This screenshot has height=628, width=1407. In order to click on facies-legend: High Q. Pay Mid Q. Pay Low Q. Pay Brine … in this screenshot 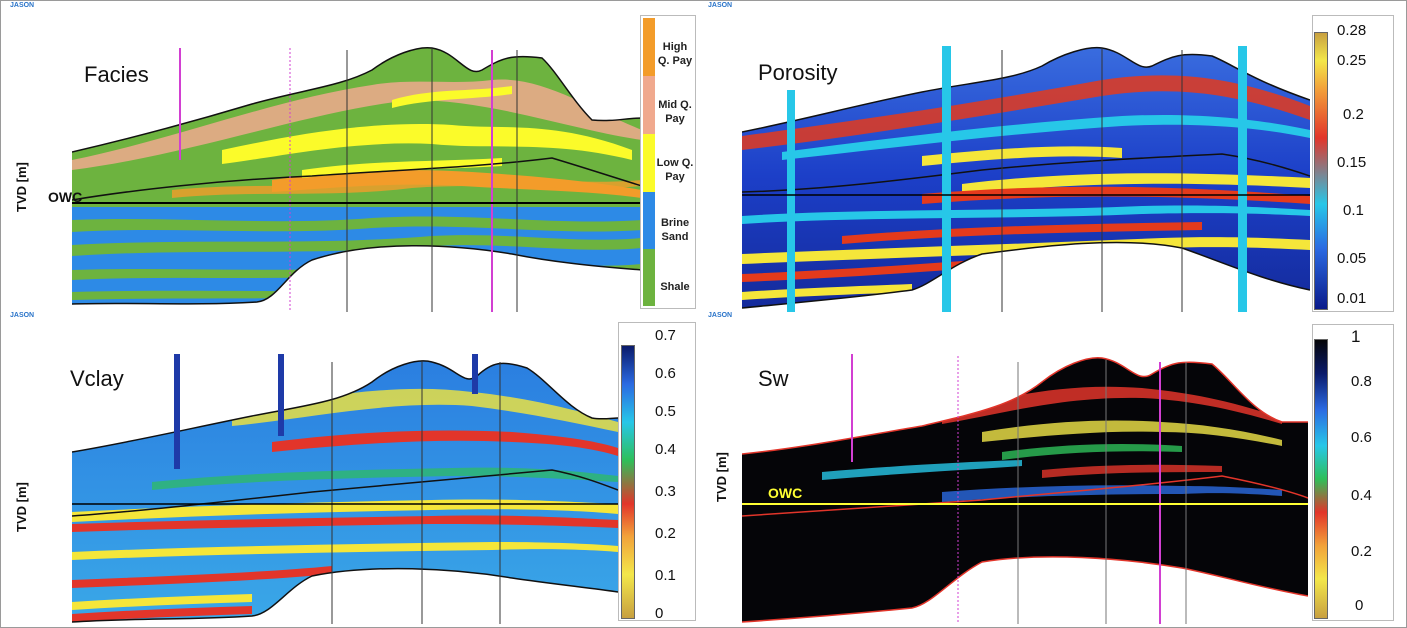, I will do `click(668, 162)`.